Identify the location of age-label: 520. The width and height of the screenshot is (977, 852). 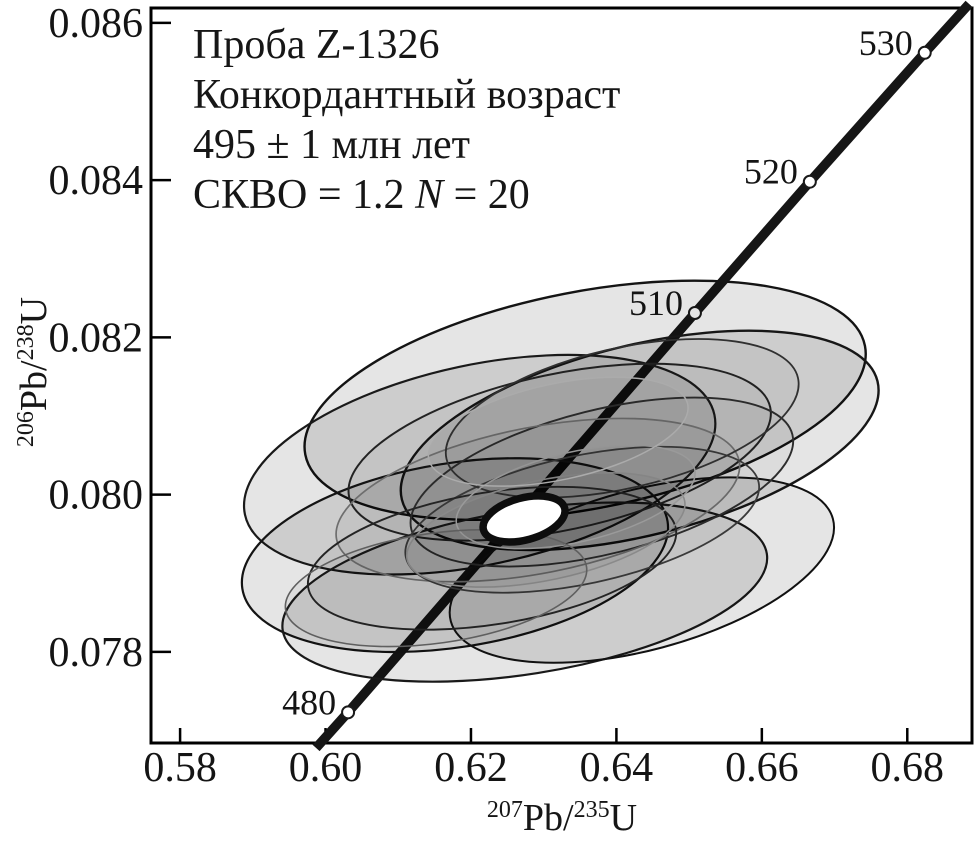
(771, 172).